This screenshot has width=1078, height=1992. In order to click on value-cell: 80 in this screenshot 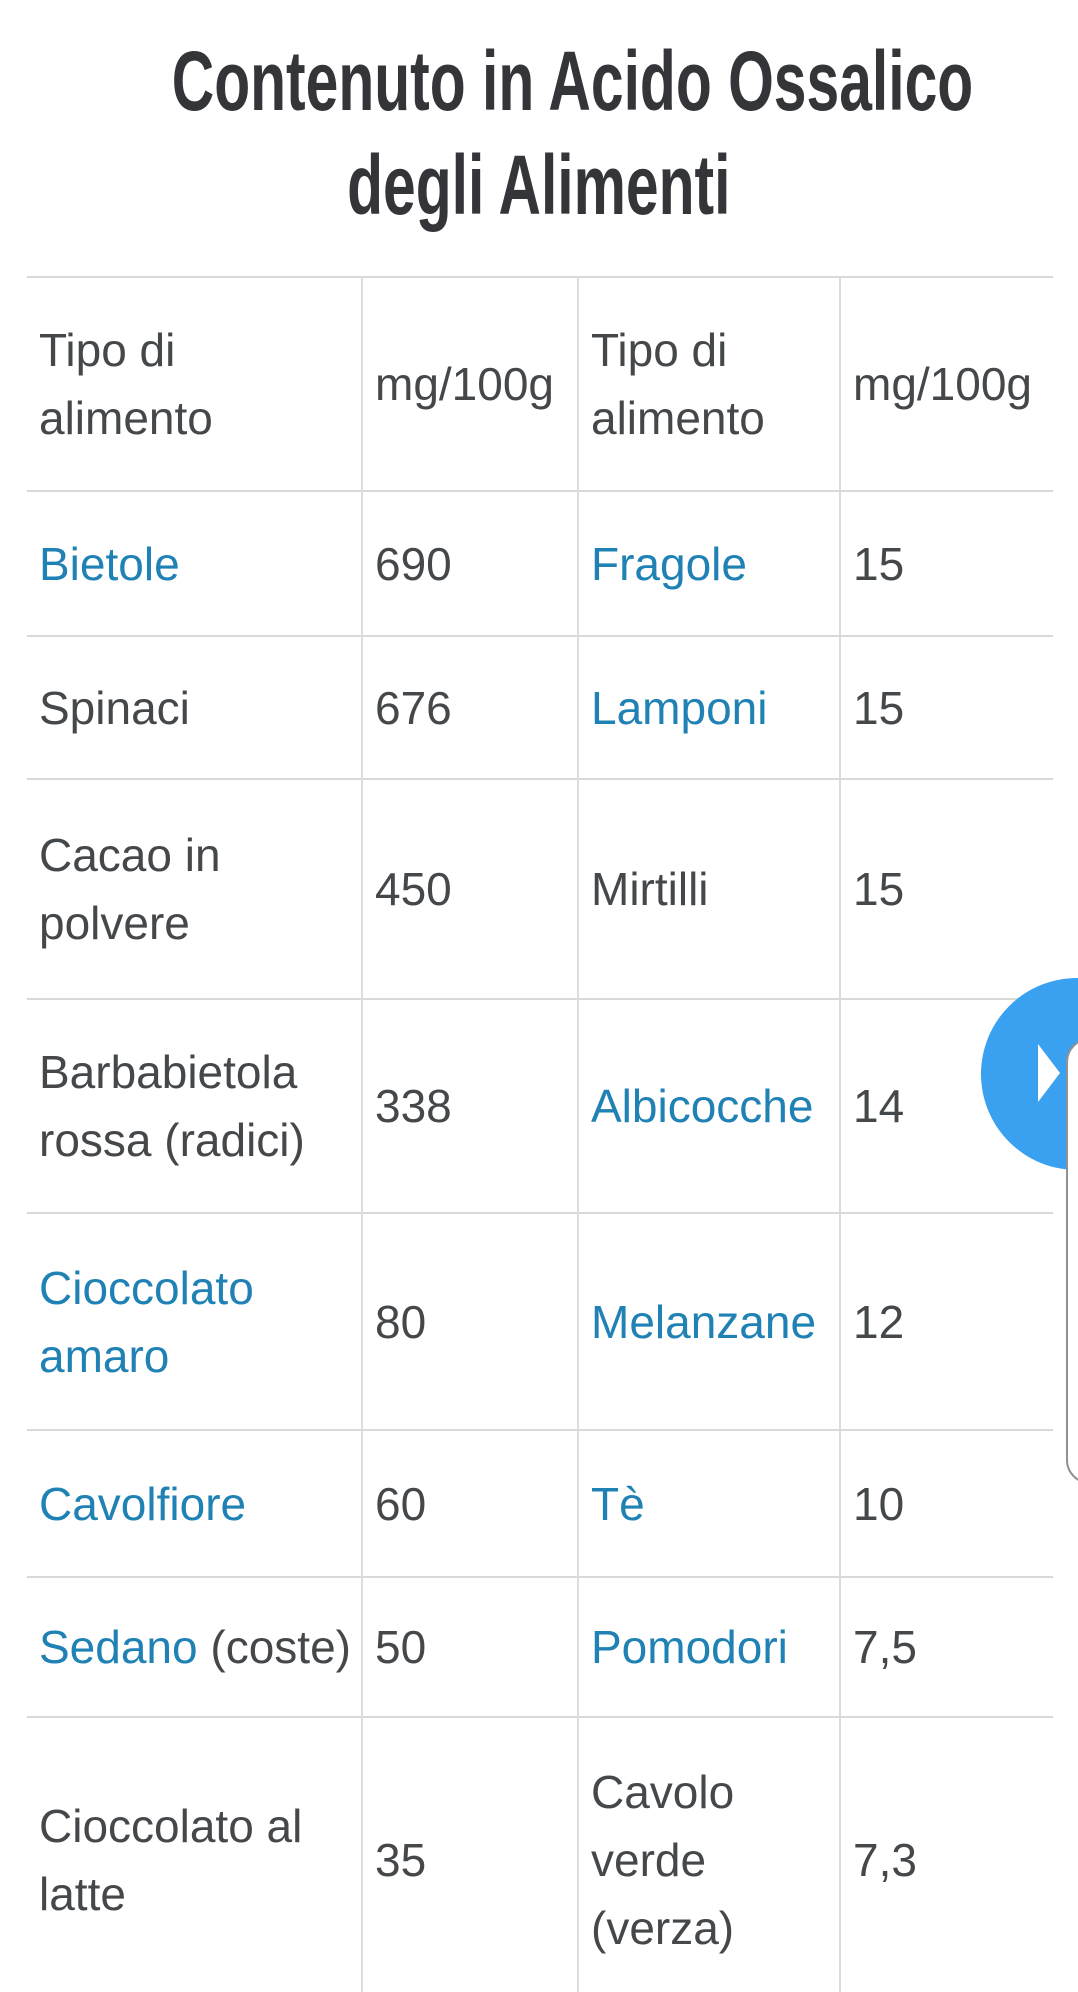, I will do `click(470, 1322)`.